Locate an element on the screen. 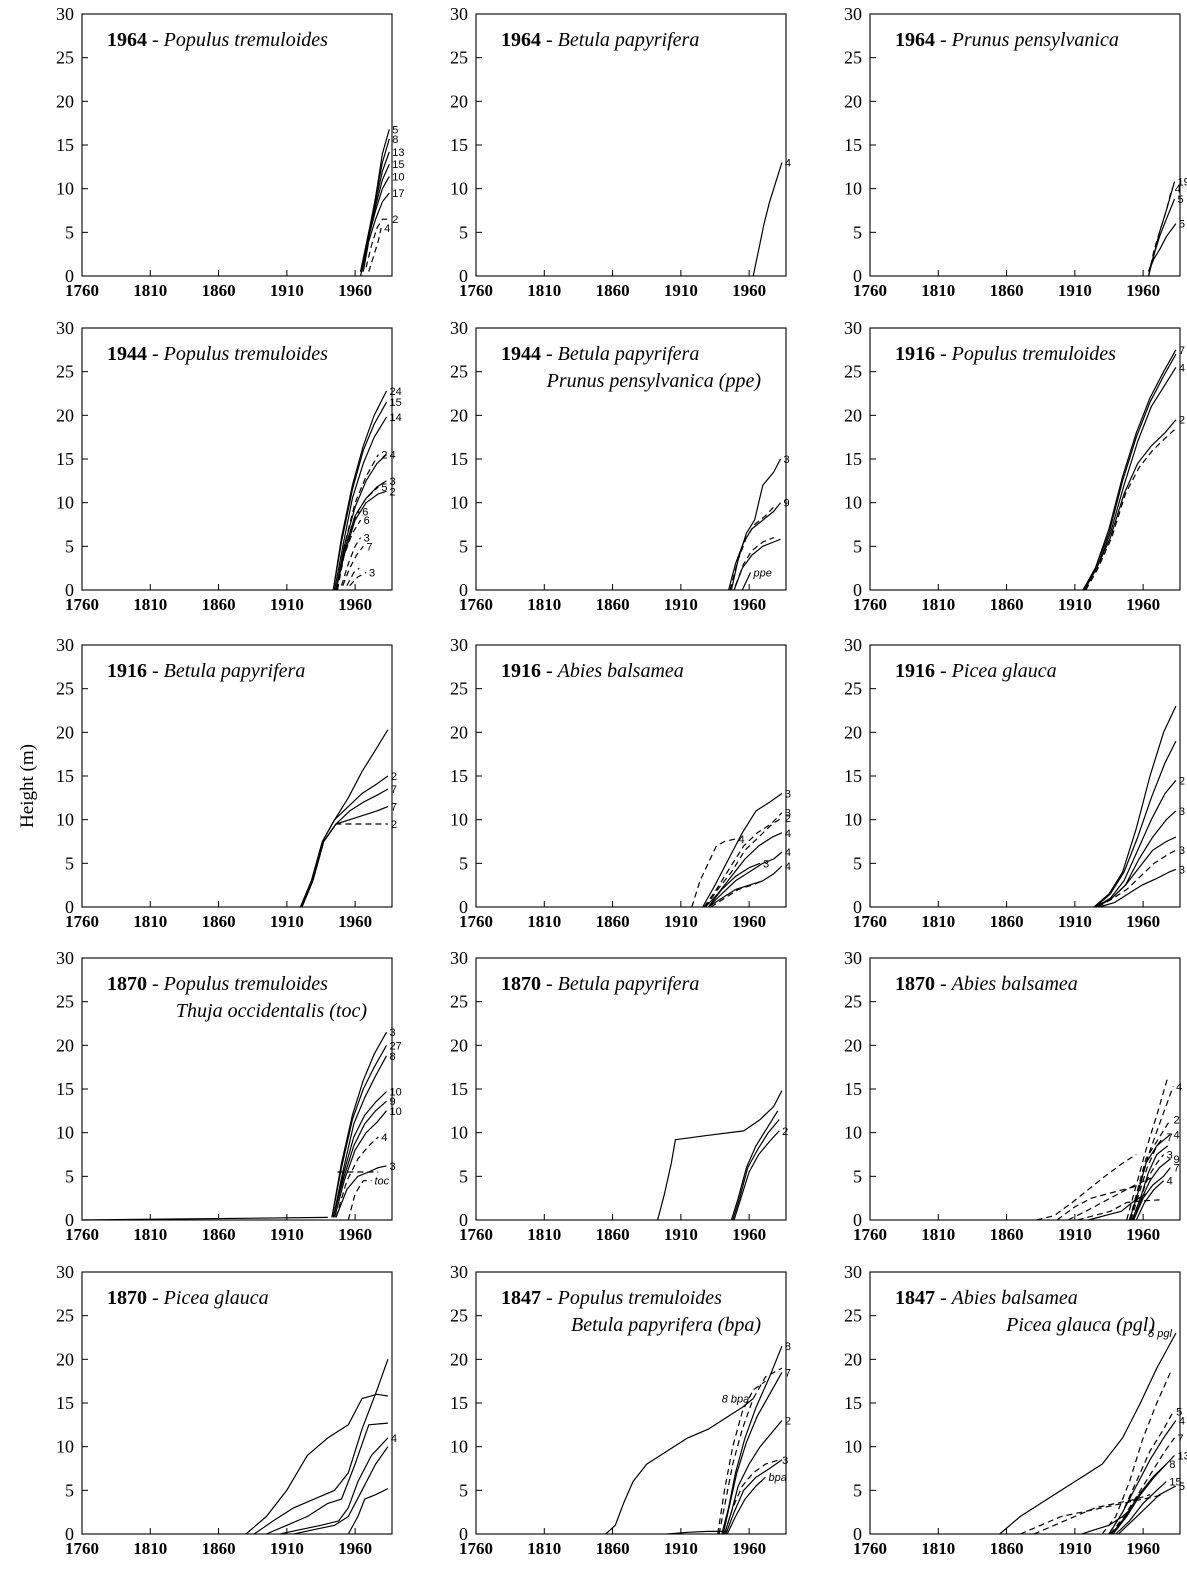  series-label: 8 is located at coordinates (1172, 1465).